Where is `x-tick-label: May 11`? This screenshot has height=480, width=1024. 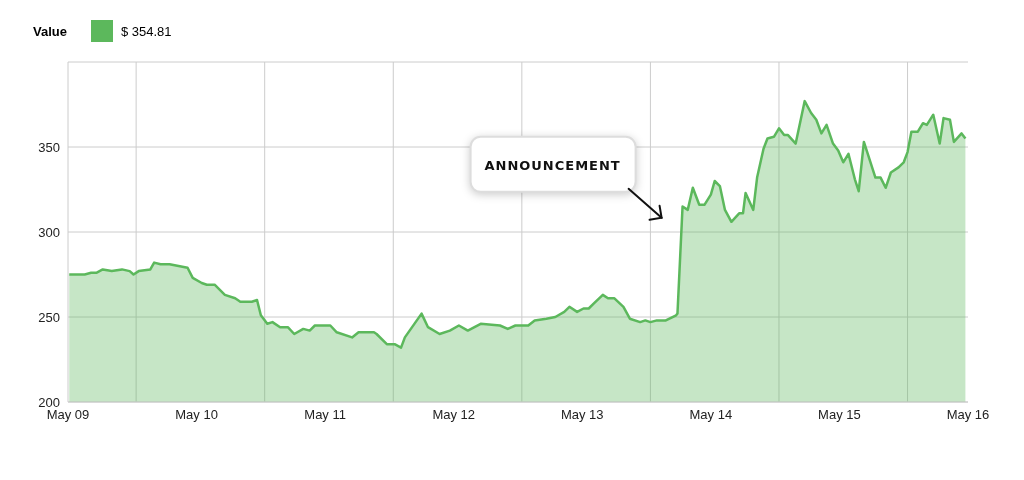 x-tick-label: May 11 is located at coordinates (325, 415).